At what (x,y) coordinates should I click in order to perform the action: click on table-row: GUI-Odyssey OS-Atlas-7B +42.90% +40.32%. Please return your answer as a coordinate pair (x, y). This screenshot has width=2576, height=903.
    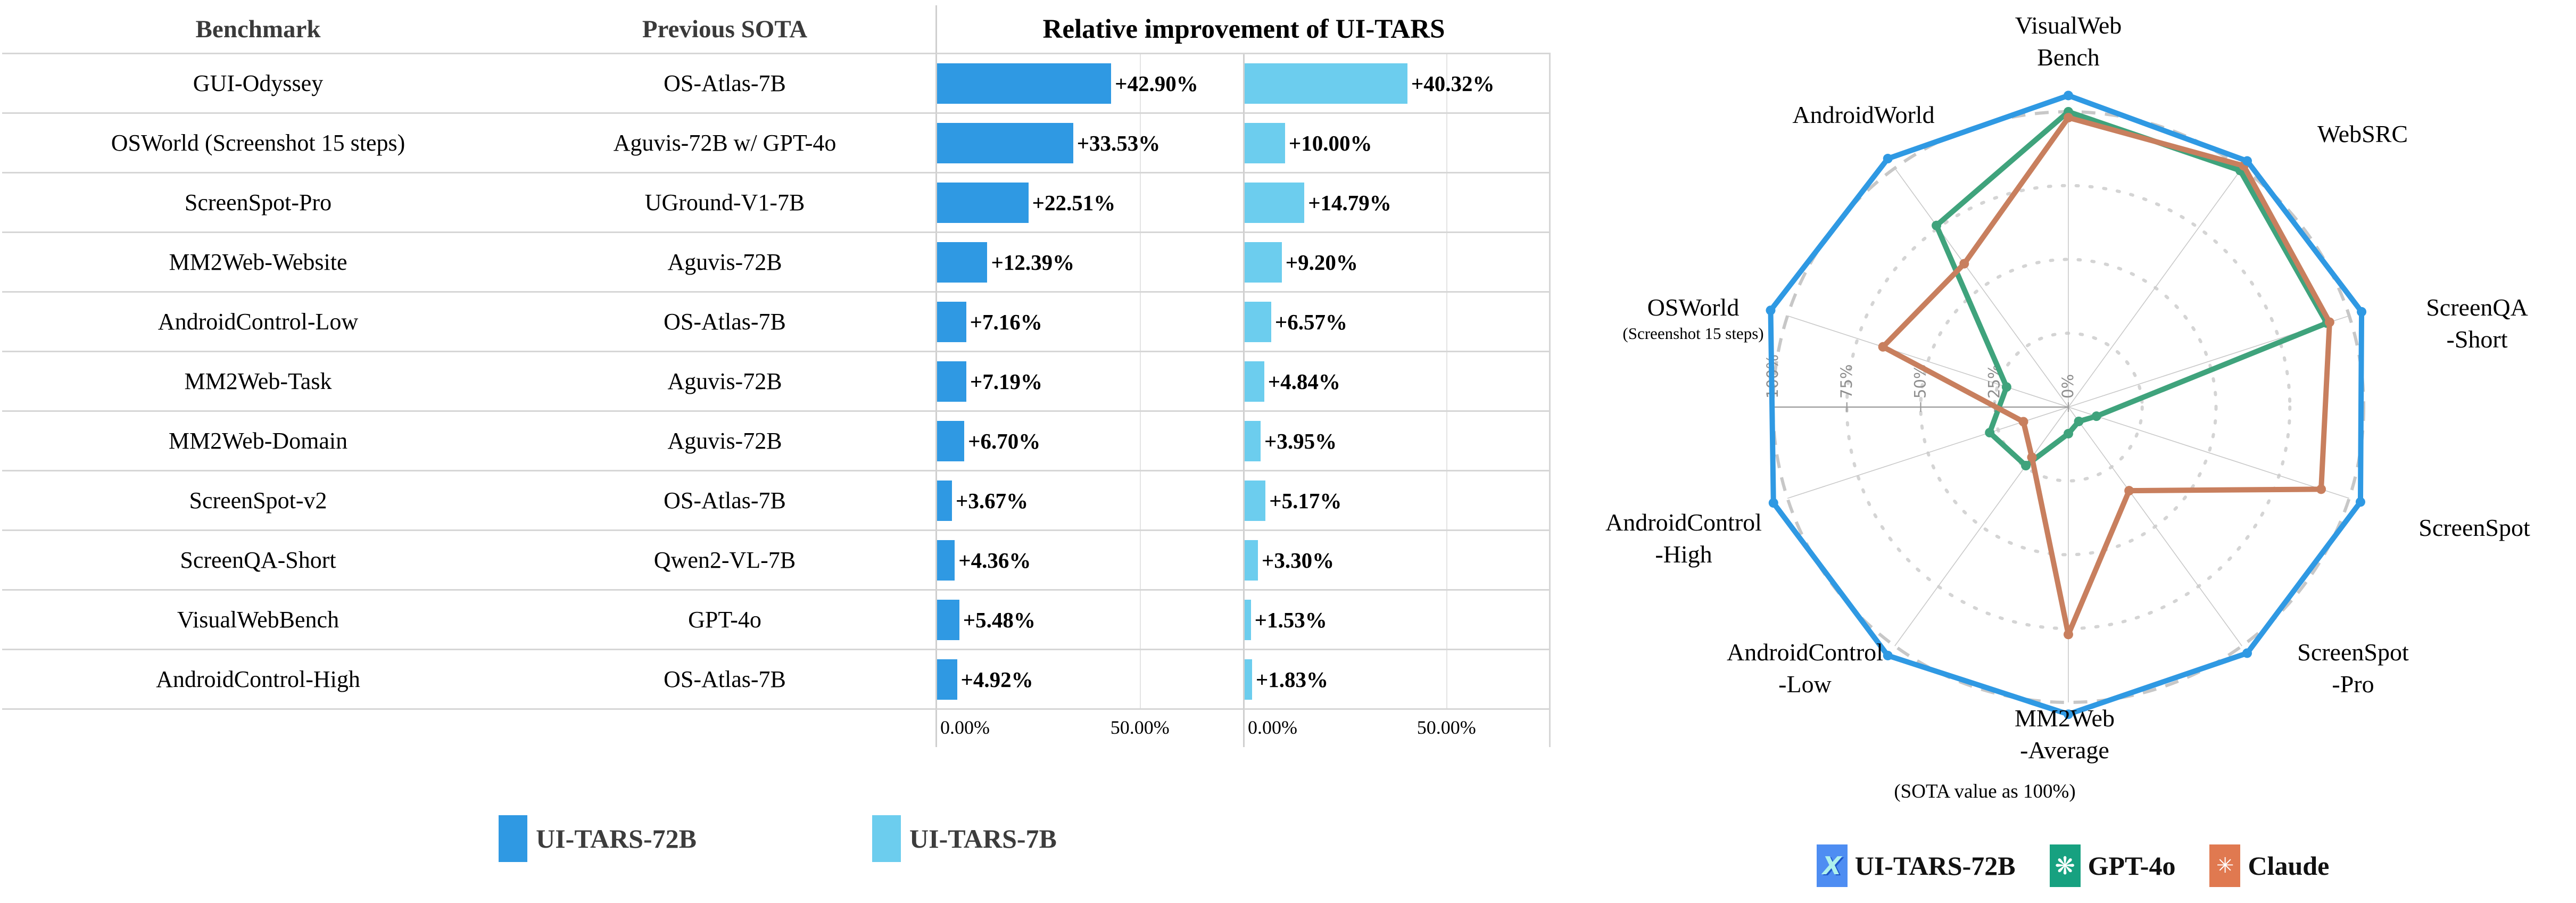
    Looking at the image, I should click on (777, 84).